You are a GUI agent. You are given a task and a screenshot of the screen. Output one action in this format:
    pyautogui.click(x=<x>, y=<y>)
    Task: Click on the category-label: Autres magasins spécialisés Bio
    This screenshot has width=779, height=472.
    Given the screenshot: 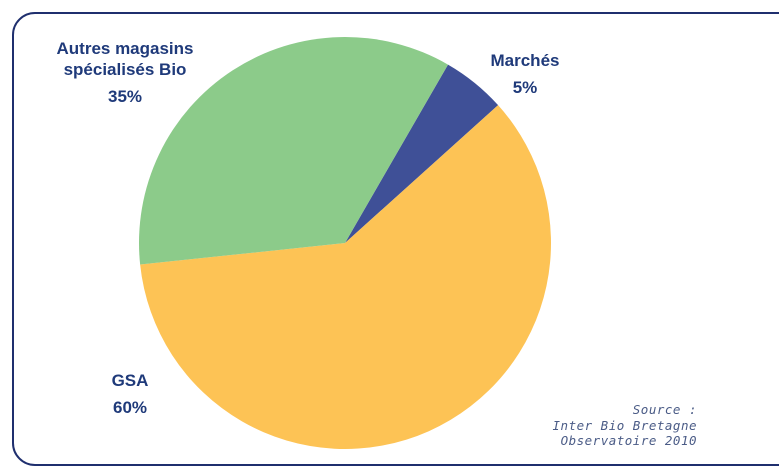 What is the action you would take?
    pyautogui.click(x=125, y=59)
    